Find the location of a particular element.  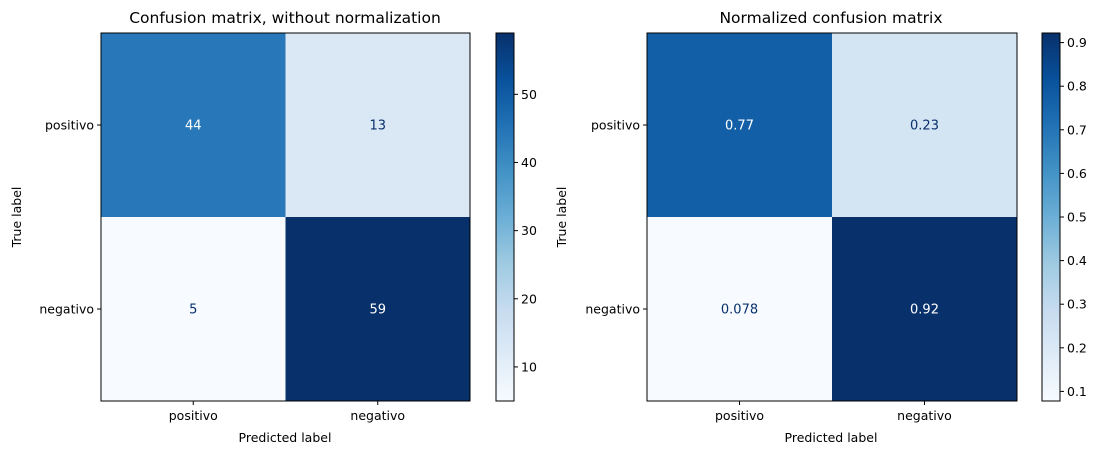

colorbar-tick-label: 0.7 is located at coordinates (1077, 129).